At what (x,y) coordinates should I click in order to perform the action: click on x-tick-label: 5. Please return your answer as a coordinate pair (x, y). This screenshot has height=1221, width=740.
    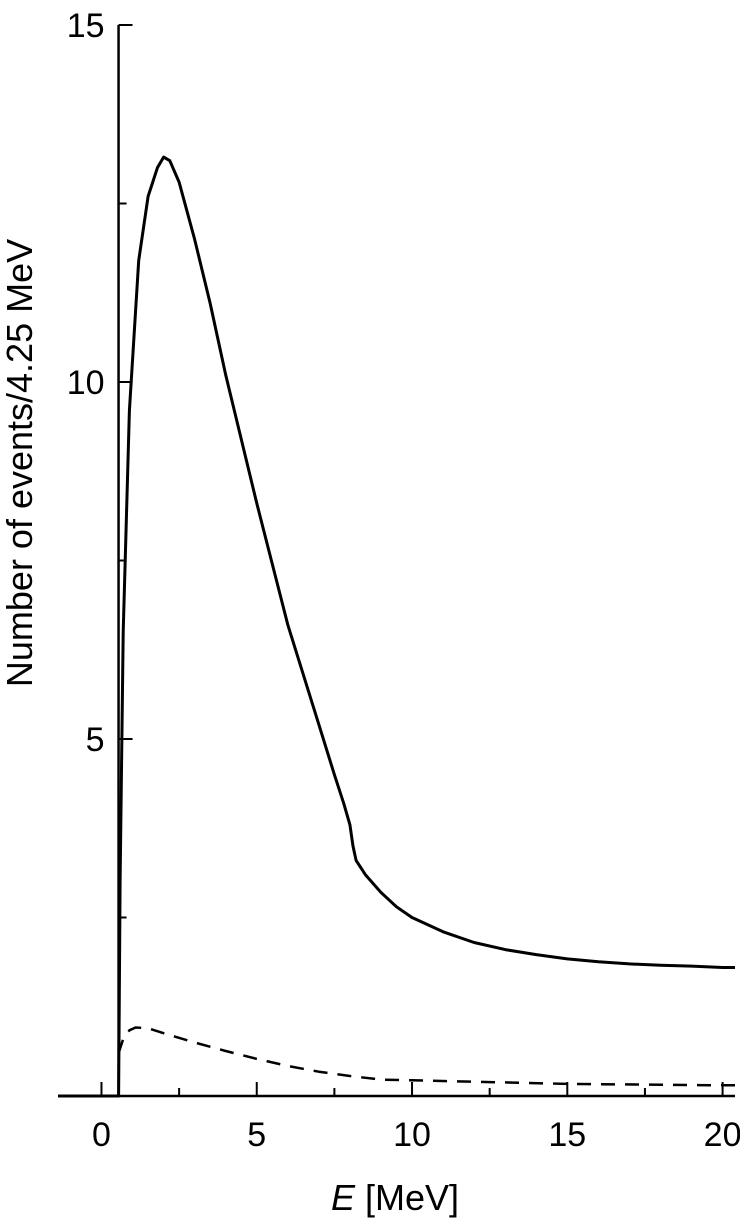
    Looking at the image, I should click on (256, 1135).